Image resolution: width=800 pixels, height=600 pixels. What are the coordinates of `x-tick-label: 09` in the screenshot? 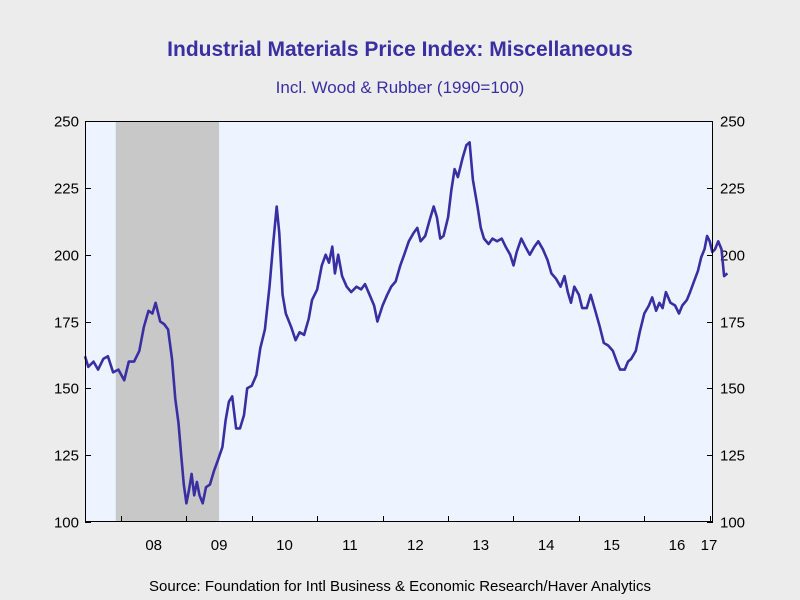 It's located at (219, 545).